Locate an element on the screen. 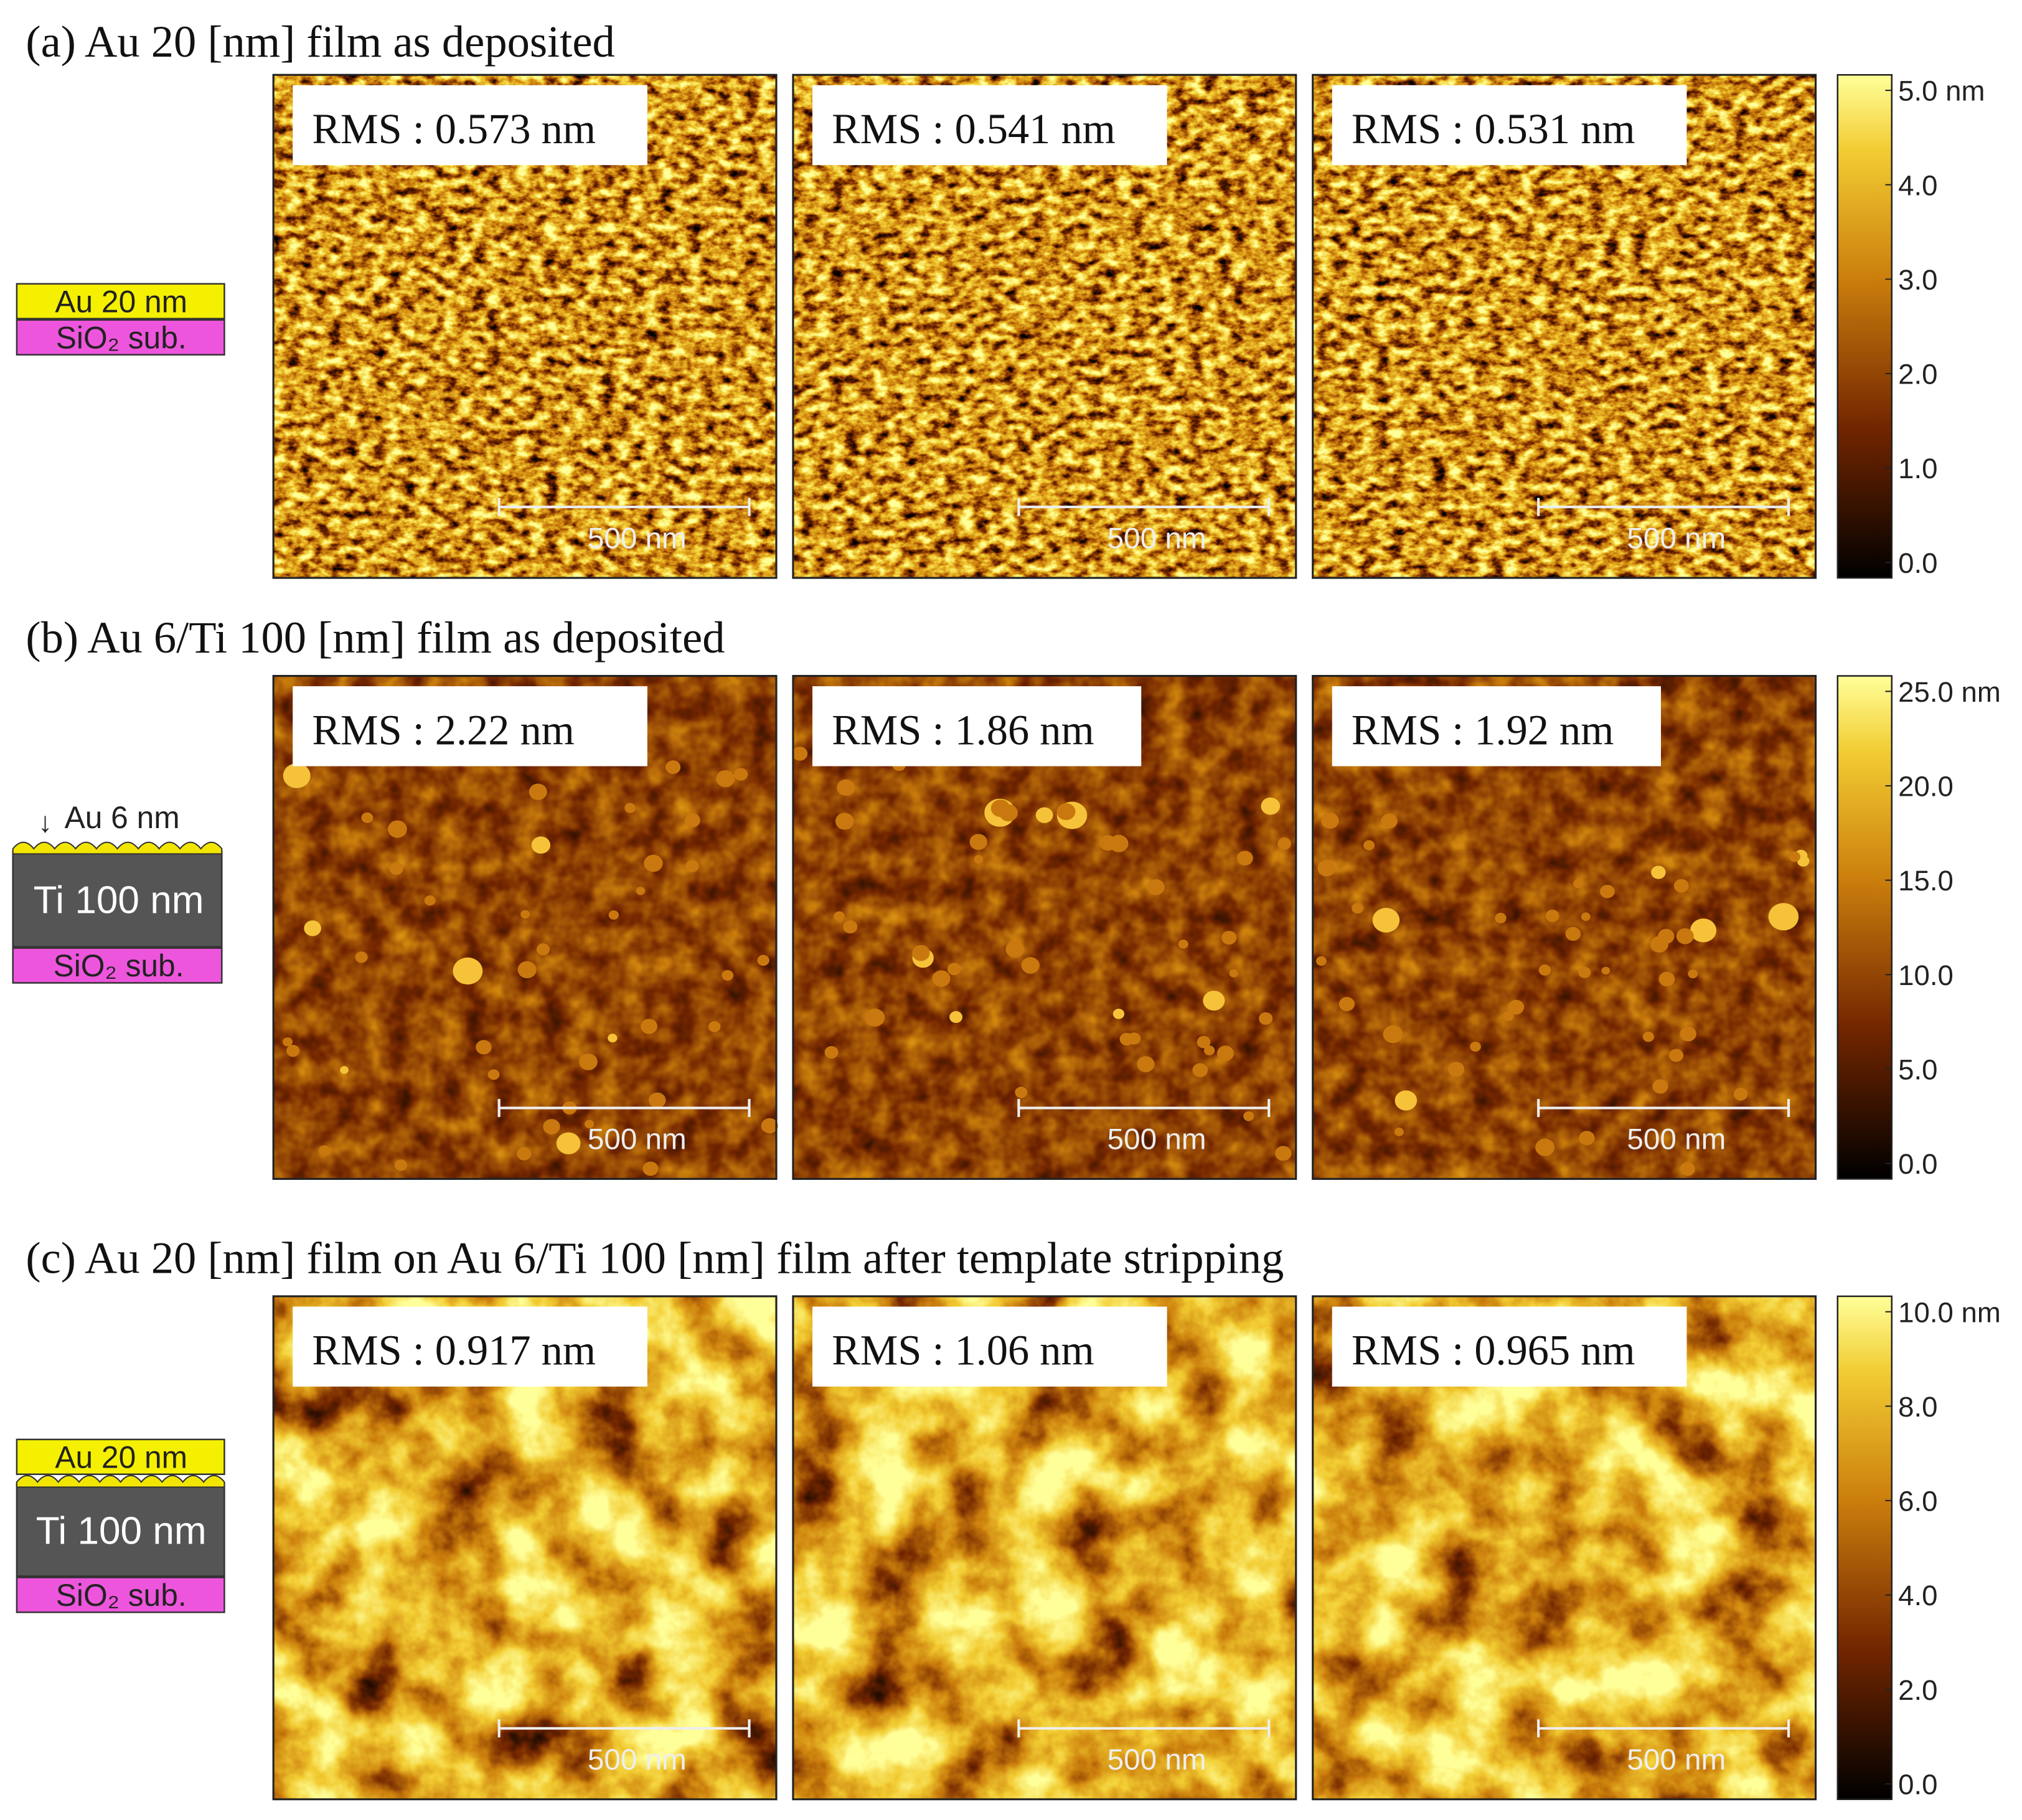  rms-label: RMS : 1.92 nm is located at coordinates (1483, 729).